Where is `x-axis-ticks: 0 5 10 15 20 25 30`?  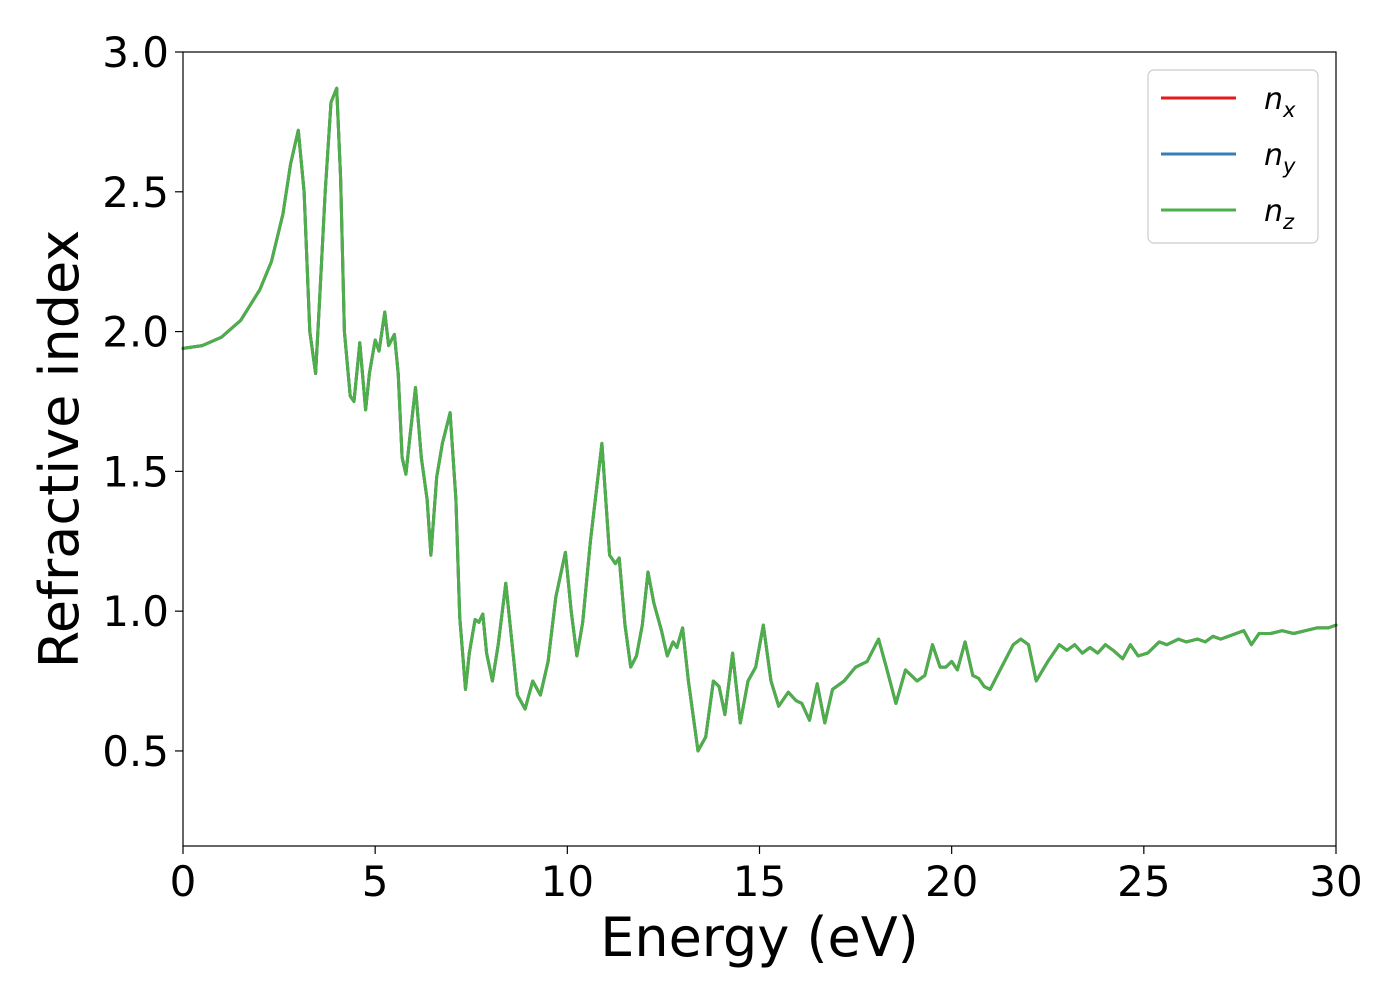
x-axis-ticks: 0 5 10 15 20 25 30 is located at coordinates (766, 876).